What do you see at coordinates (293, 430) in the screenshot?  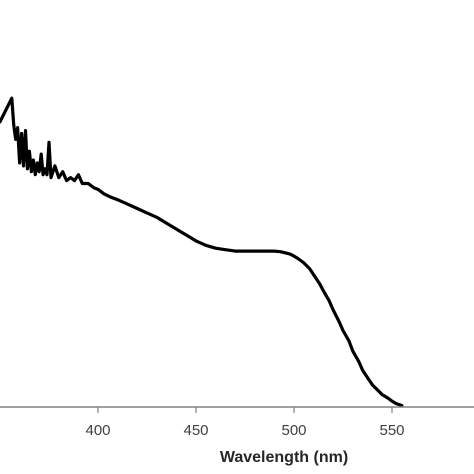 I see `x-tick-label-500: 500` at bounding box center [293, 430].